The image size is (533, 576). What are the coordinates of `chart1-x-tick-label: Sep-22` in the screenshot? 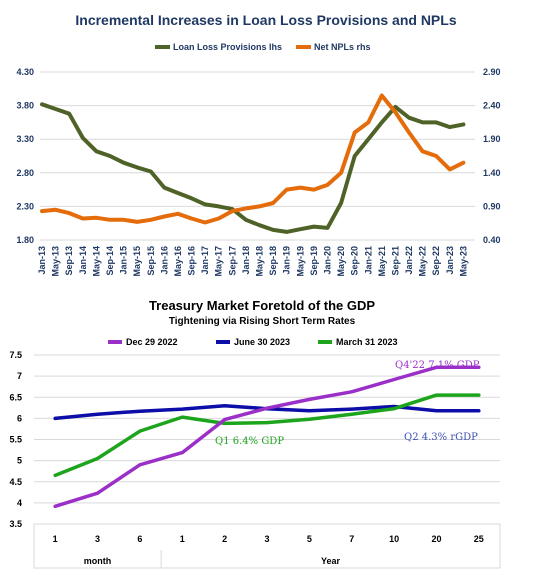 It's located at (436, 261).